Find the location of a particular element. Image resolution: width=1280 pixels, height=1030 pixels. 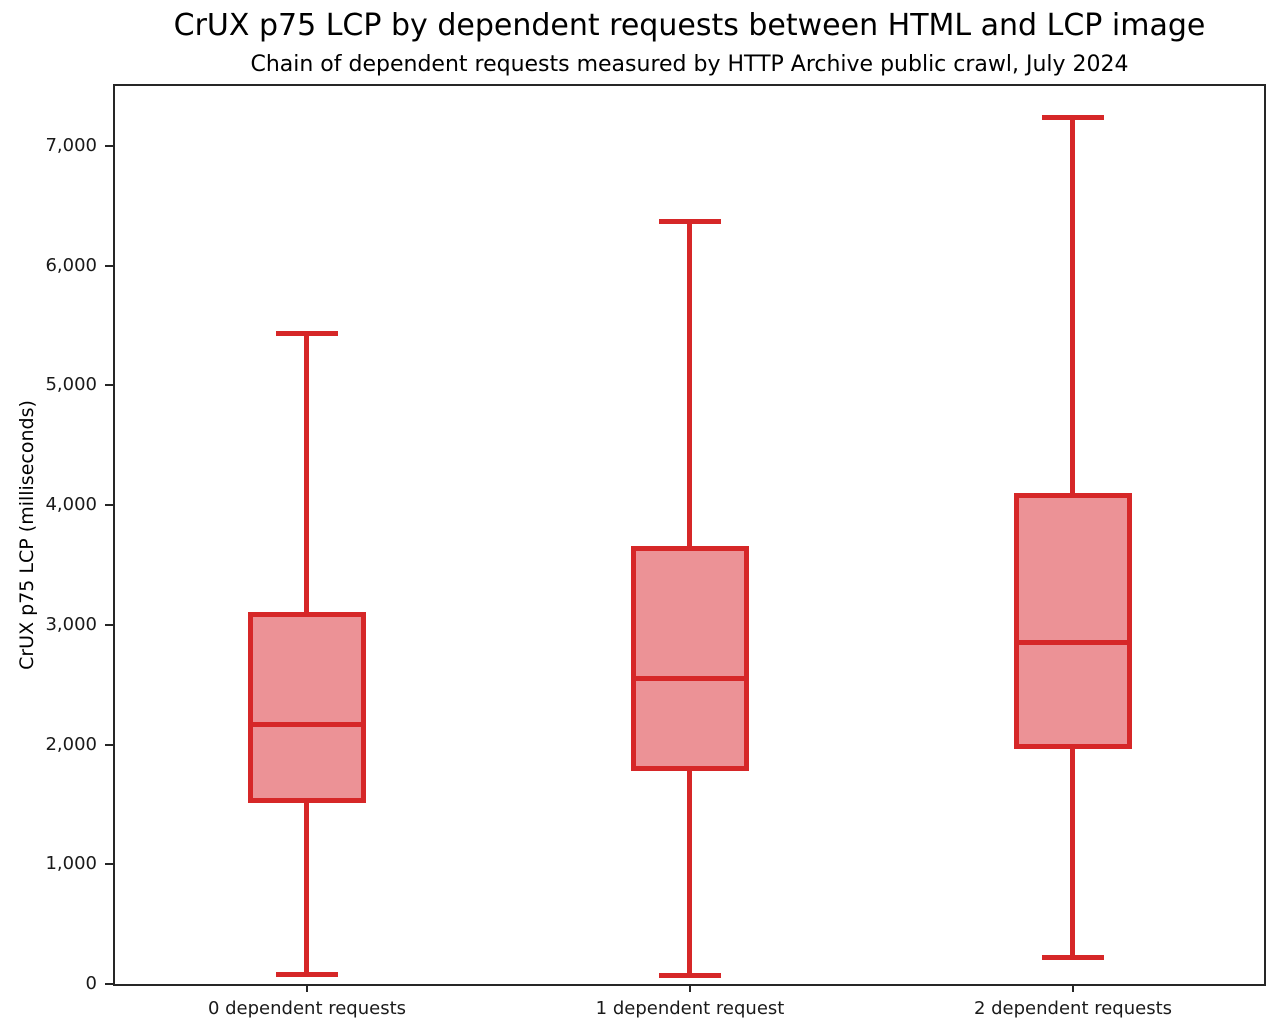

y-tick-label: 2,000 is located at coordinates (71, 744).